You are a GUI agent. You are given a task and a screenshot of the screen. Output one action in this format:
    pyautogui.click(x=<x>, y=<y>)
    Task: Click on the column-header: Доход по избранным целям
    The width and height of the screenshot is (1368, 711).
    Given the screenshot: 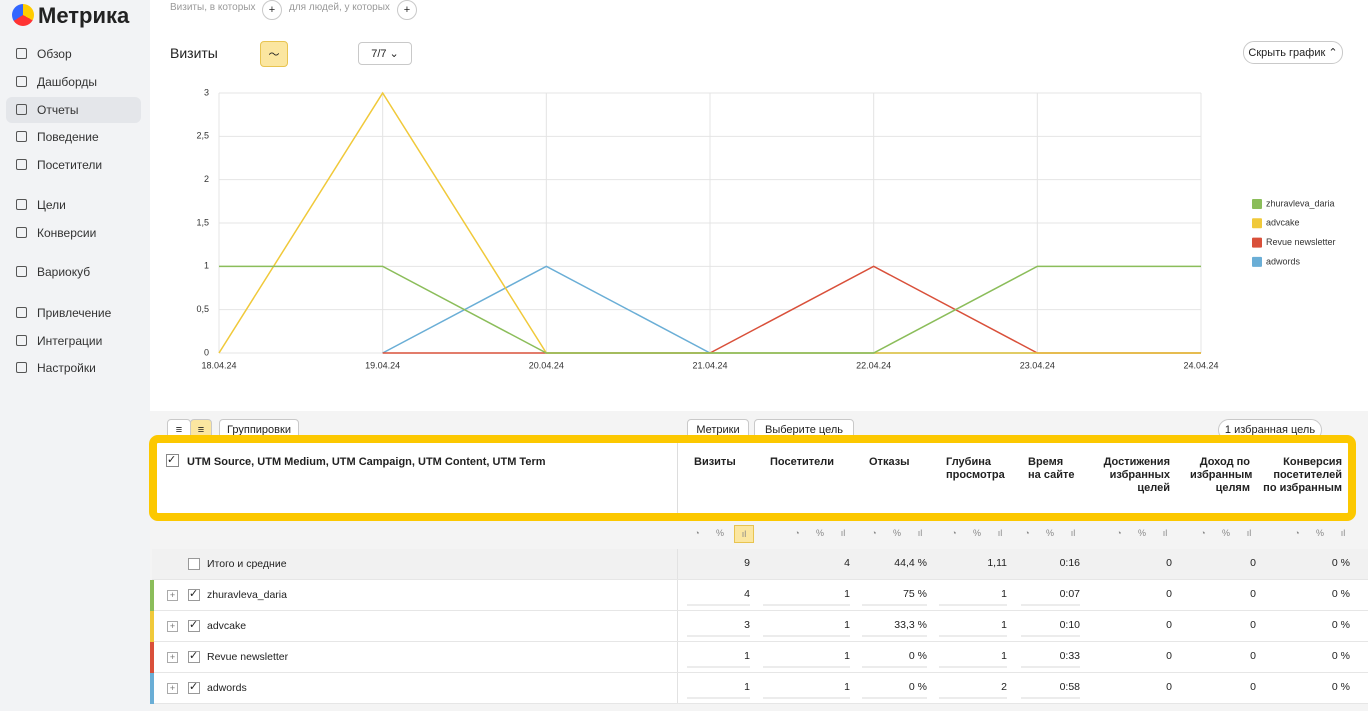 What is the action you would take?
    pyautogui.click(x=1221, y=475)
    